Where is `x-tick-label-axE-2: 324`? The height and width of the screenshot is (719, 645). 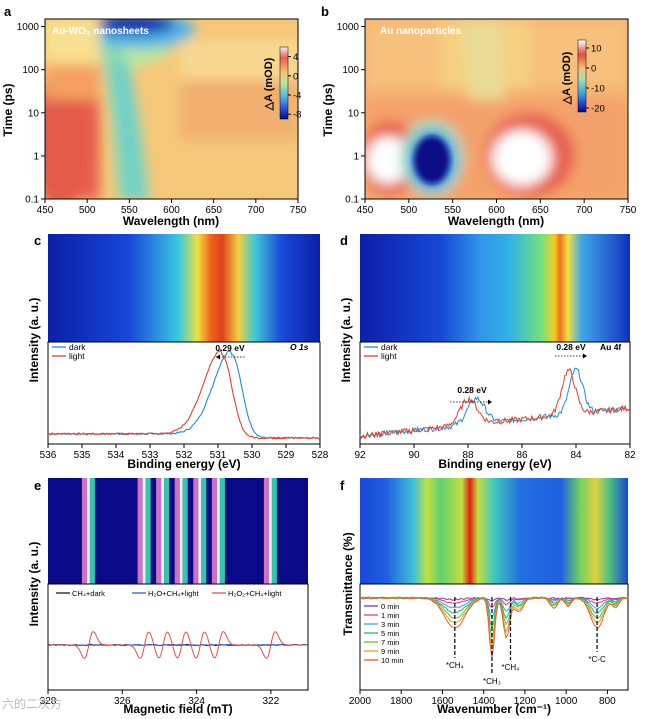 x-tick-label-axE-2: 324 is located at coordinates (196, 701).